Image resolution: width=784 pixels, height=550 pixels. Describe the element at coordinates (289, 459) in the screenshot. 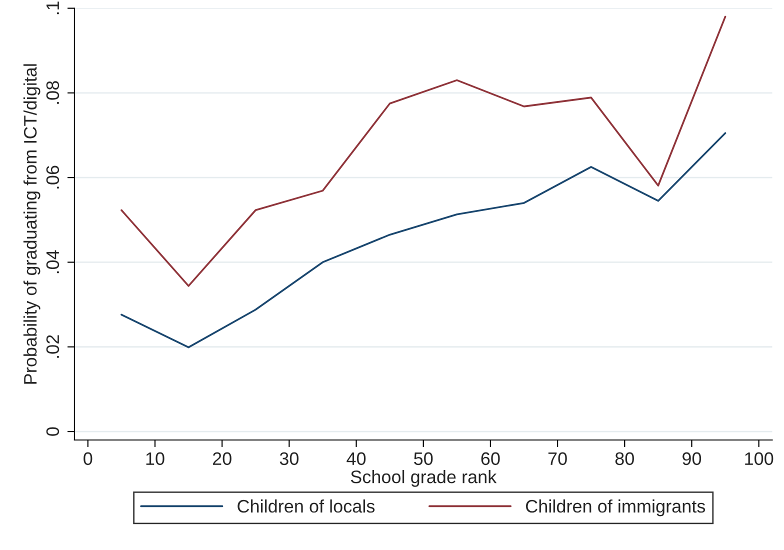

I see `x-tick-label: 30` at that location.